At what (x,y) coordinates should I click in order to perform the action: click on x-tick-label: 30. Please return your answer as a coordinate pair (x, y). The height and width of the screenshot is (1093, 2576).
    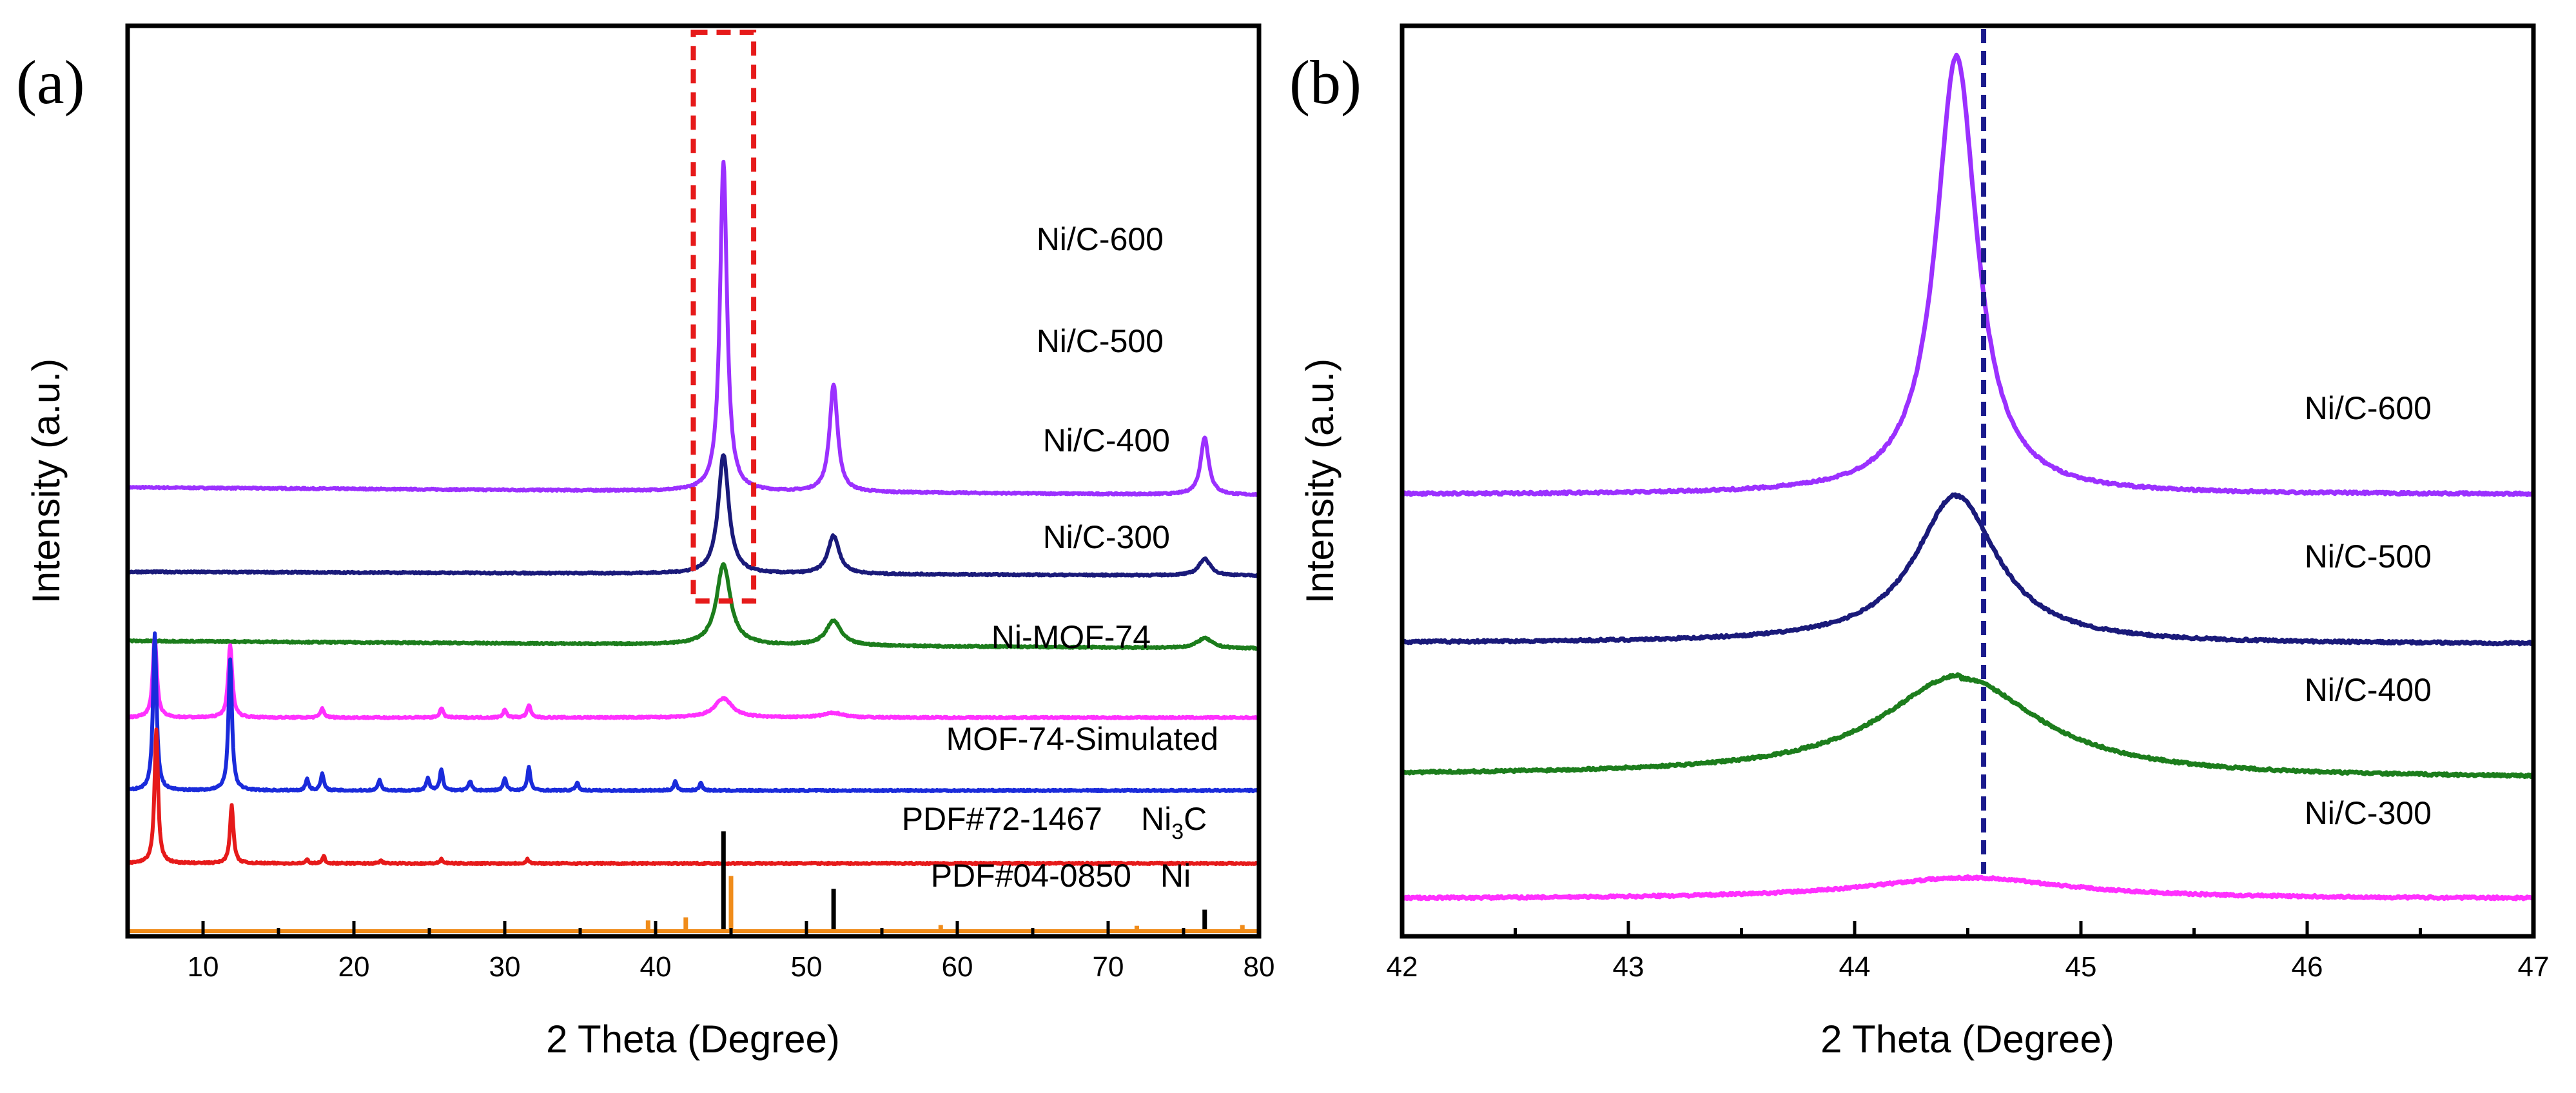
    Looking at the image, I should click on (505, 967).